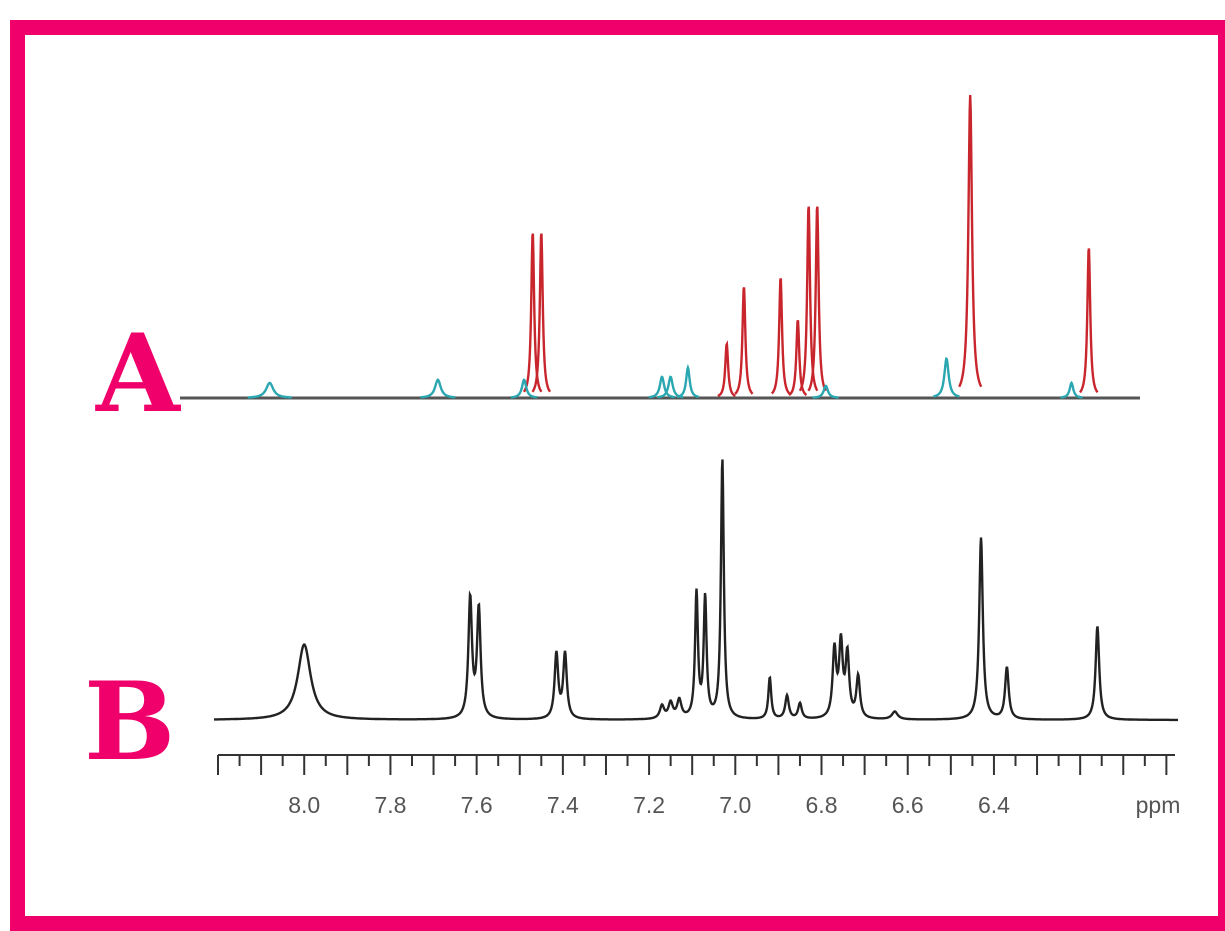 The width and height of the screenshot is (1225, 931). What do you see at coordinates (649, 805) in the screenshot?
I see `tick-label: 7.2` at bounding box center [649, 805].